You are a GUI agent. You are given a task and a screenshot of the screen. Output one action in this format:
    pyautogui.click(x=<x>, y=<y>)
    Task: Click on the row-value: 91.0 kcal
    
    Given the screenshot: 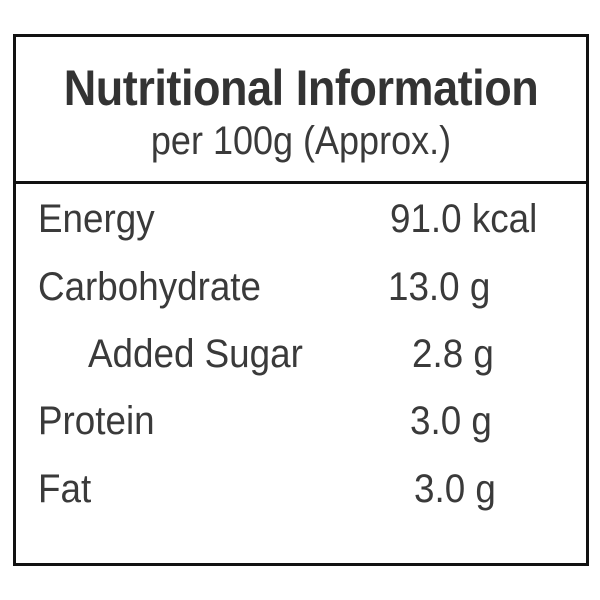 What is the action you would take?
    pyautogui.click(x=464, y=219)
    